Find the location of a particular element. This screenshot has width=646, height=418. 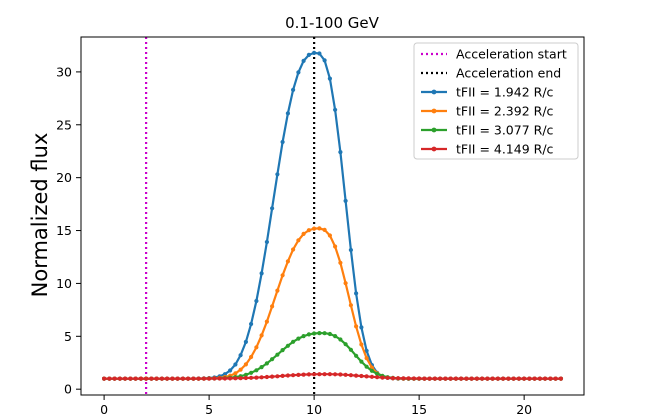

y-tick-label-1: 5 is located at coordinates (68, 336).